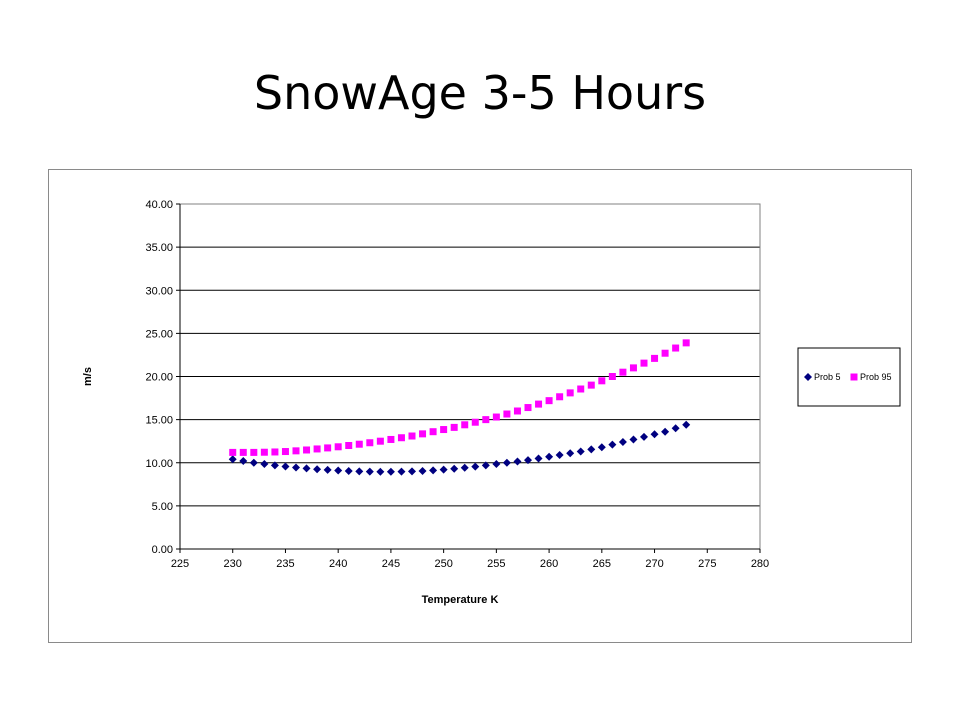 This screenshot has height=720, width=960. Describe the element at coordinates (162, 507) in the screenshot. I see `y-tick-label: 5.00` at that location.